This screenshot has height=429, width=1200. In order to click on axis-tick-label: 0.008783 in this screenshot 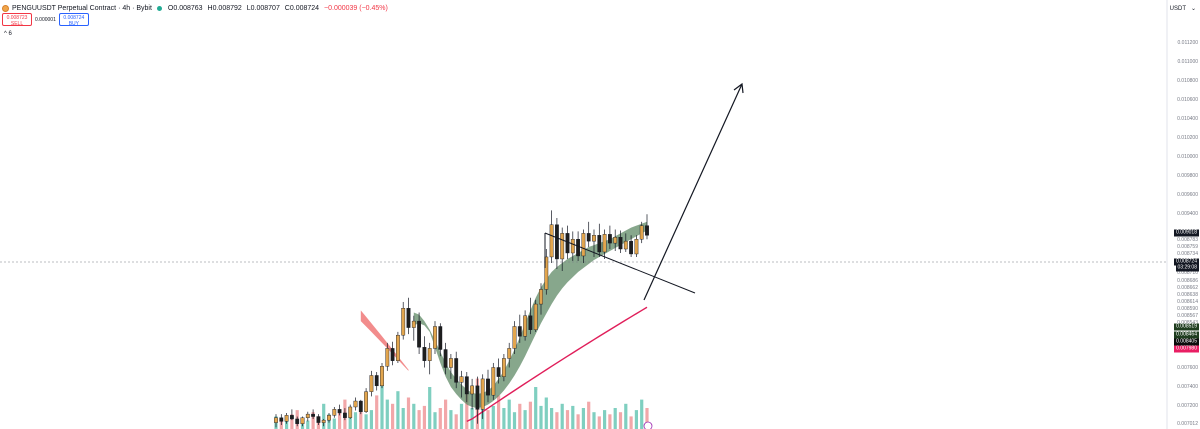, I will do `click(1187, 240)`.